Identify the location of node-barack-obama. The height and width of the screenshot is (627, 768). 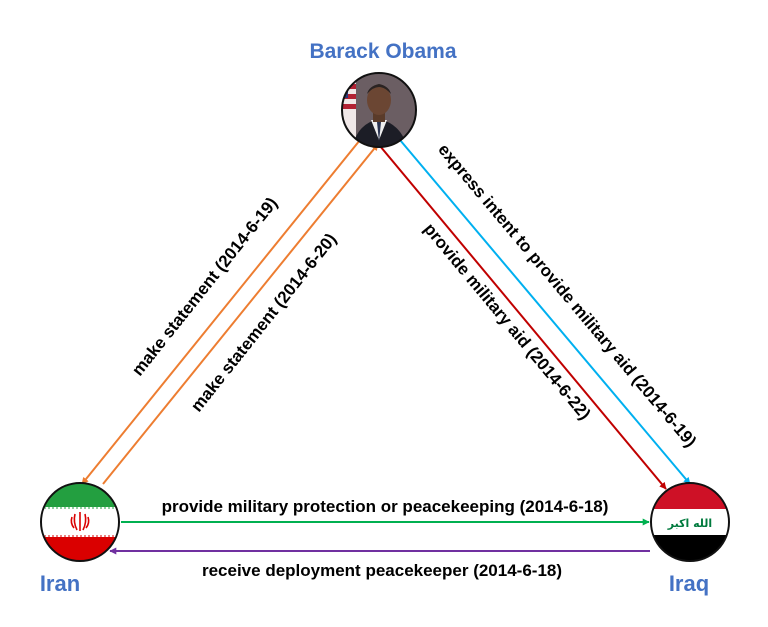
(379, 110).